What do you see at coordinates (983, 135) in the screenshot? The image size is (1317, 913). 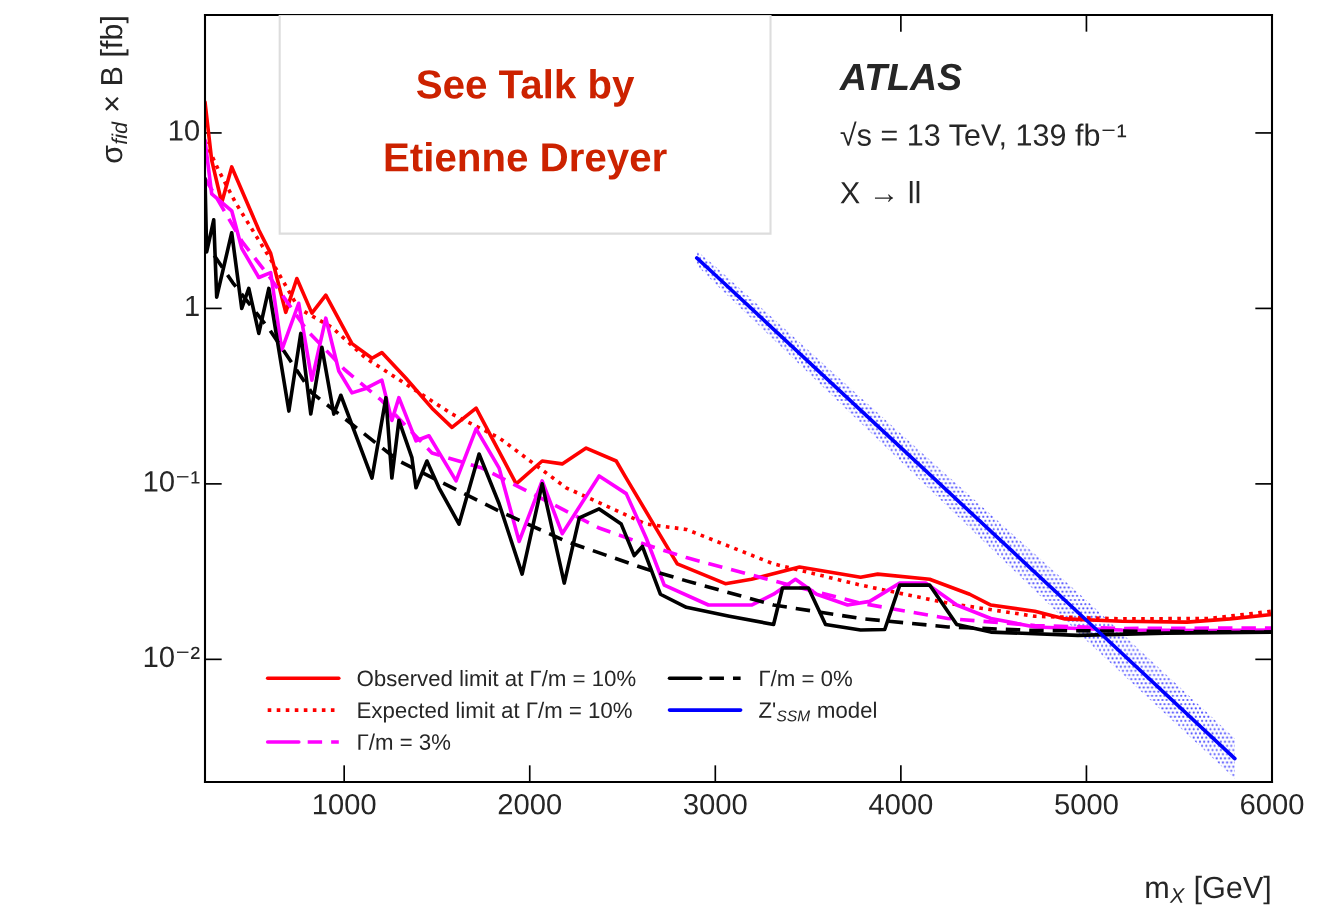 I see `annotation: √s = 13 TeV, 139 fb⁻¹` at bounding box center [983, 135].